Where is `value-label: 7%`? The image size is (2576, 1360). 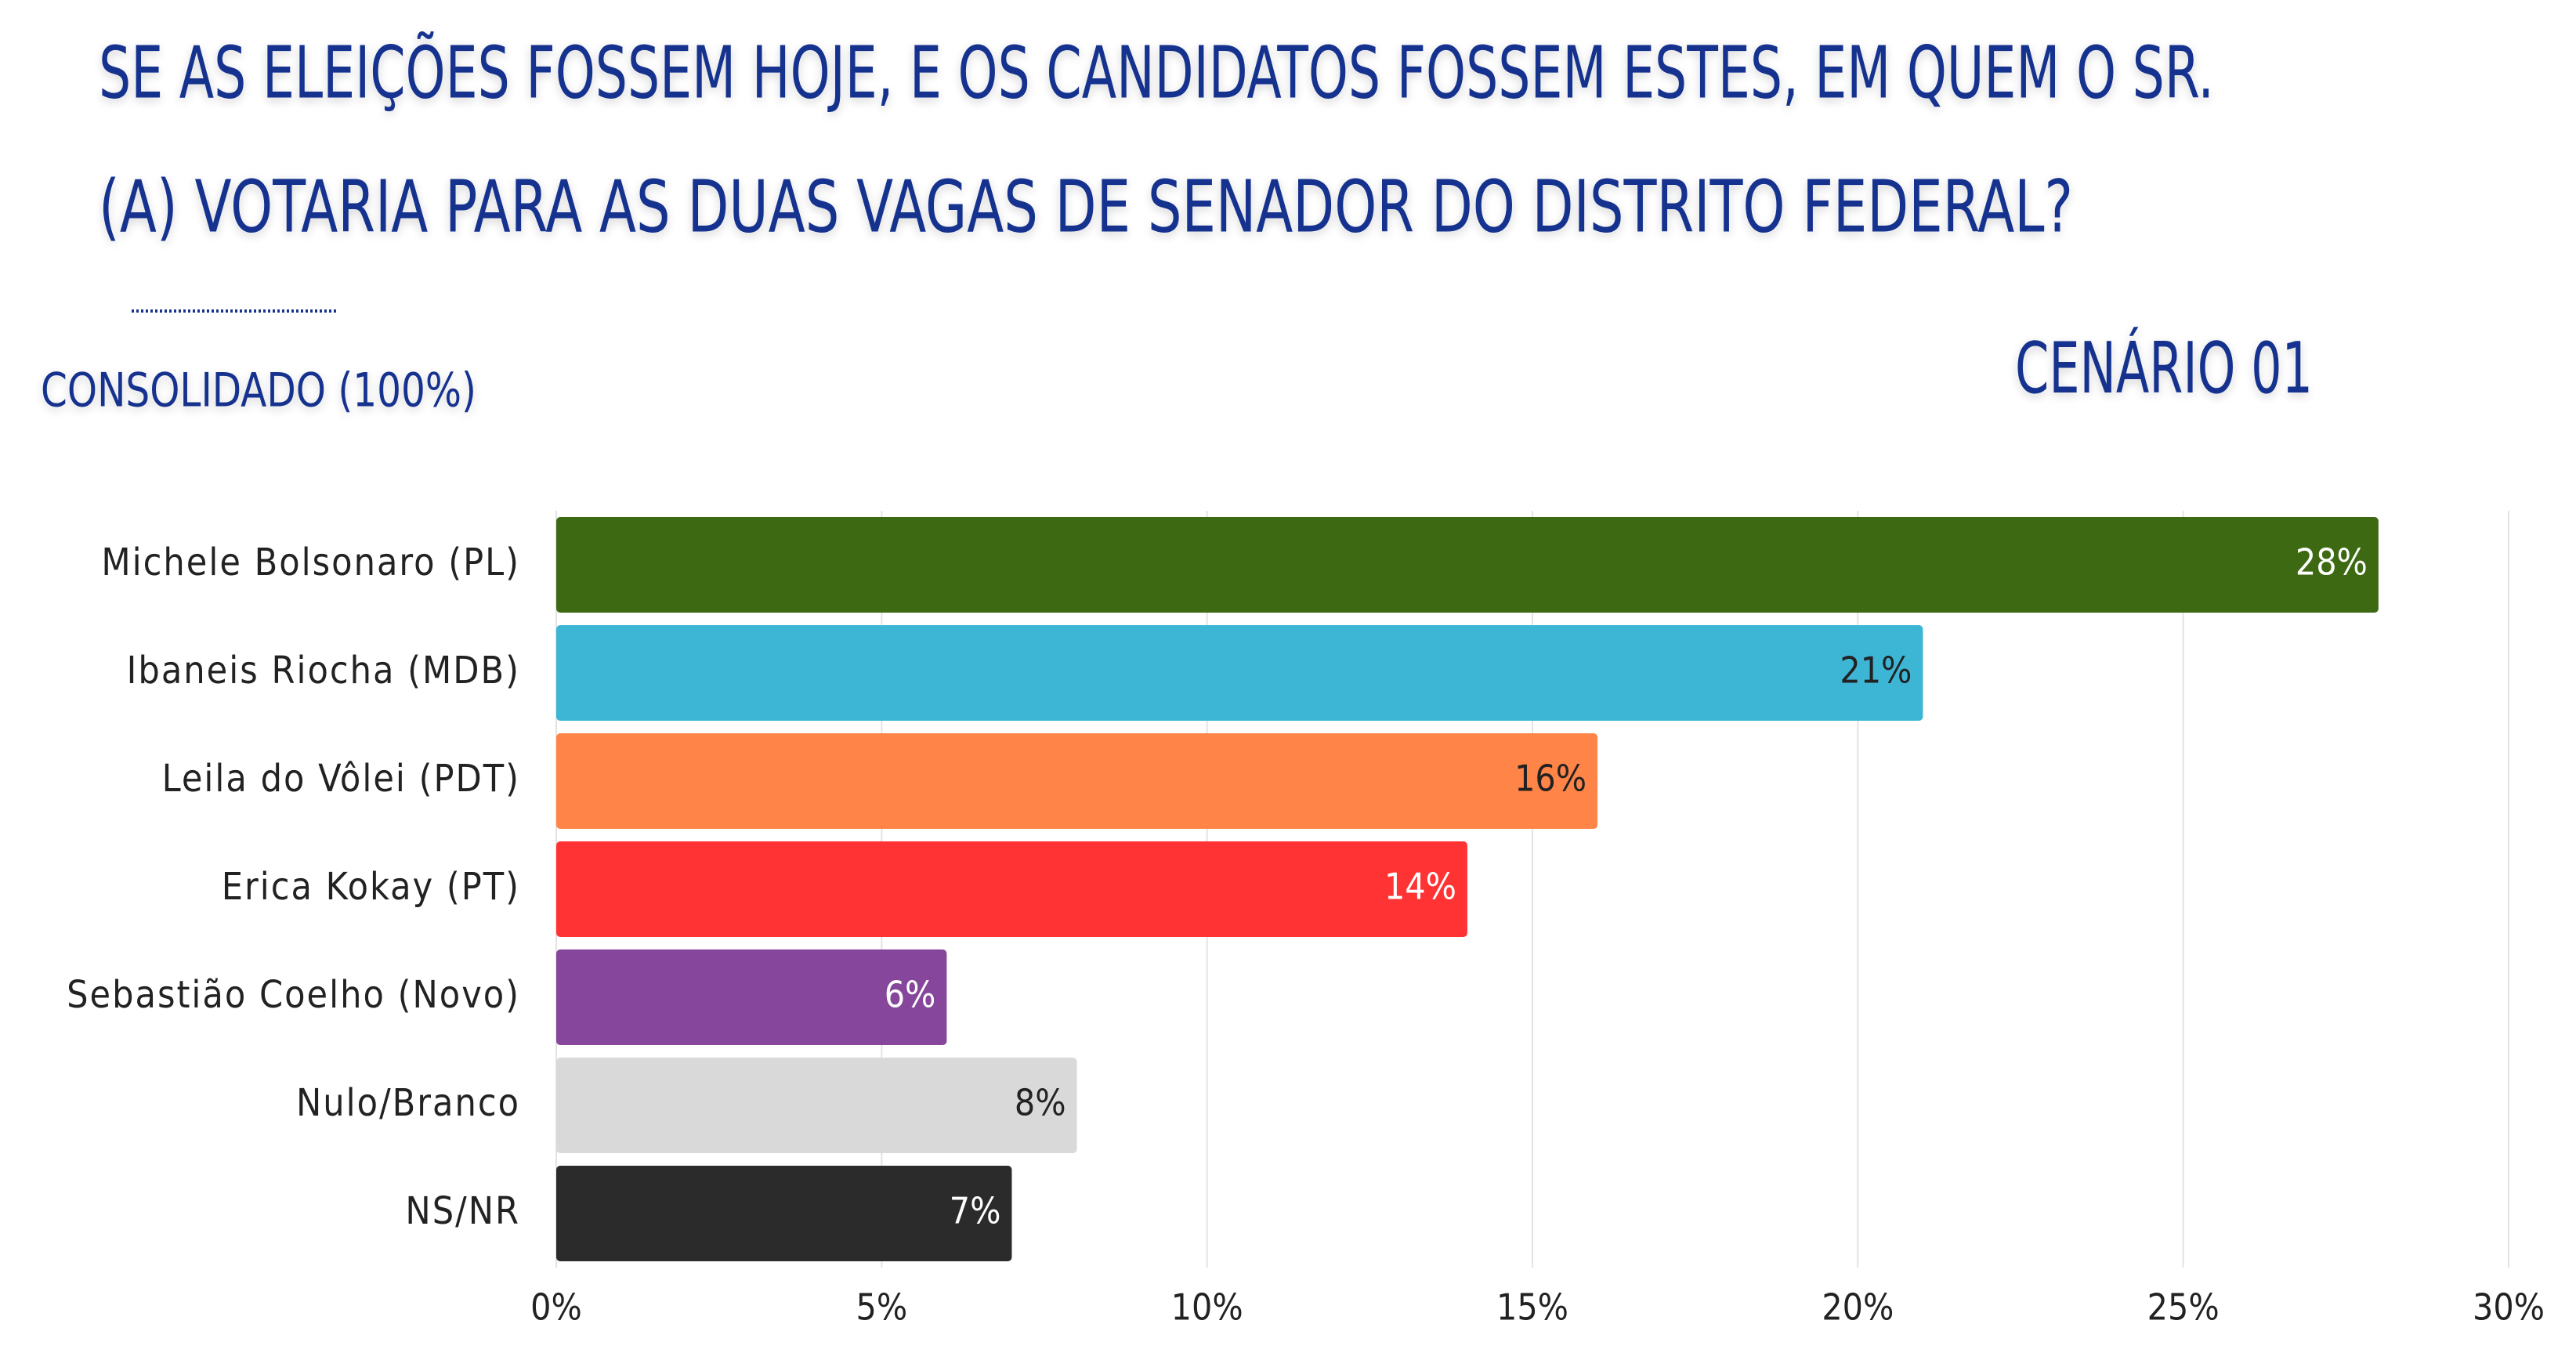
value-label: 7% is located at coordinates (975, 1211).